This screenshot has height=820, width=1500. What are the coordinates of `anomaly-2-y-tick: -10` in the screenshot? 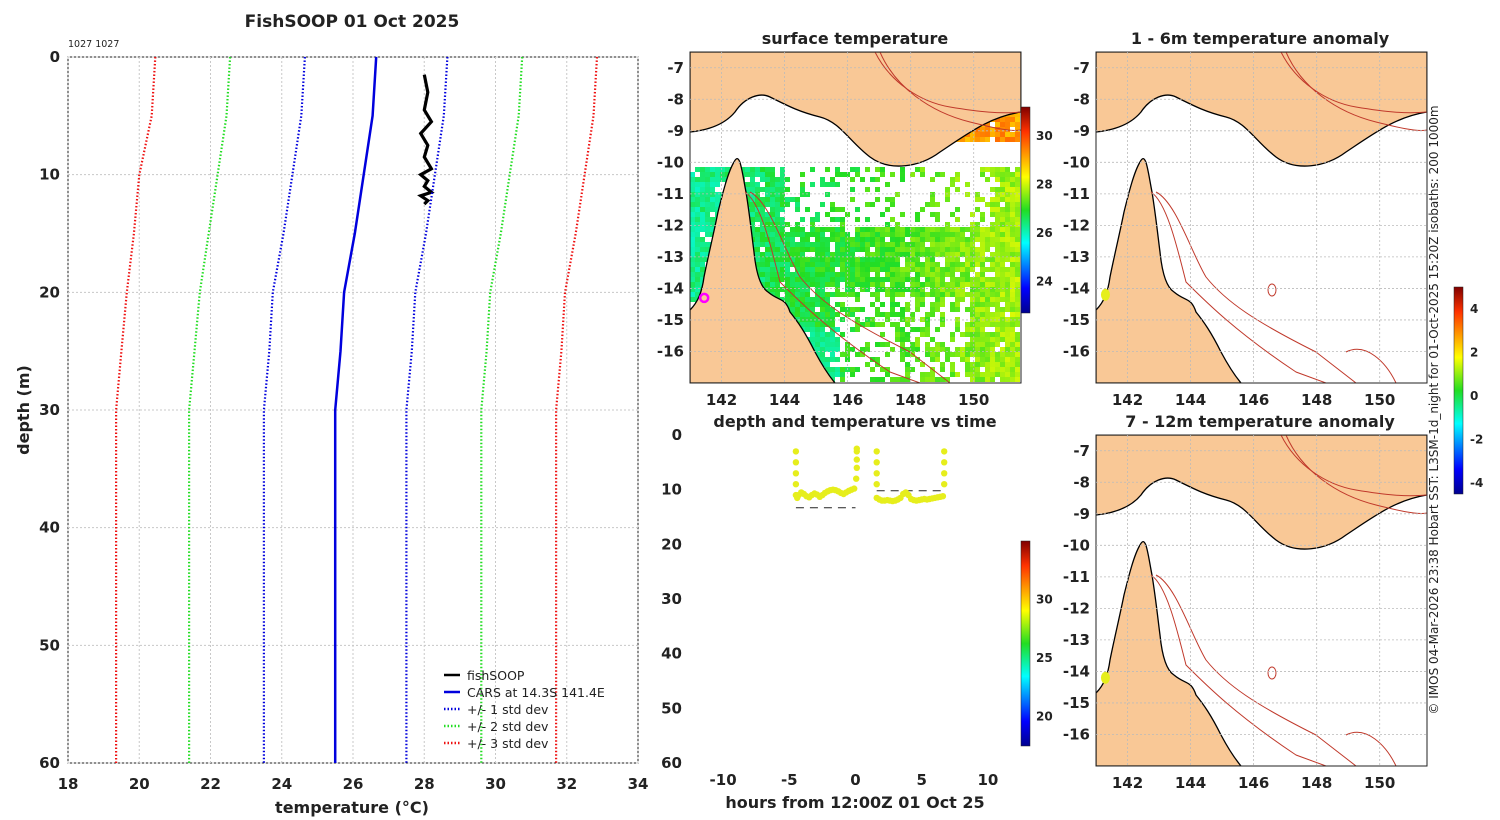 It's located at (1076, 545).